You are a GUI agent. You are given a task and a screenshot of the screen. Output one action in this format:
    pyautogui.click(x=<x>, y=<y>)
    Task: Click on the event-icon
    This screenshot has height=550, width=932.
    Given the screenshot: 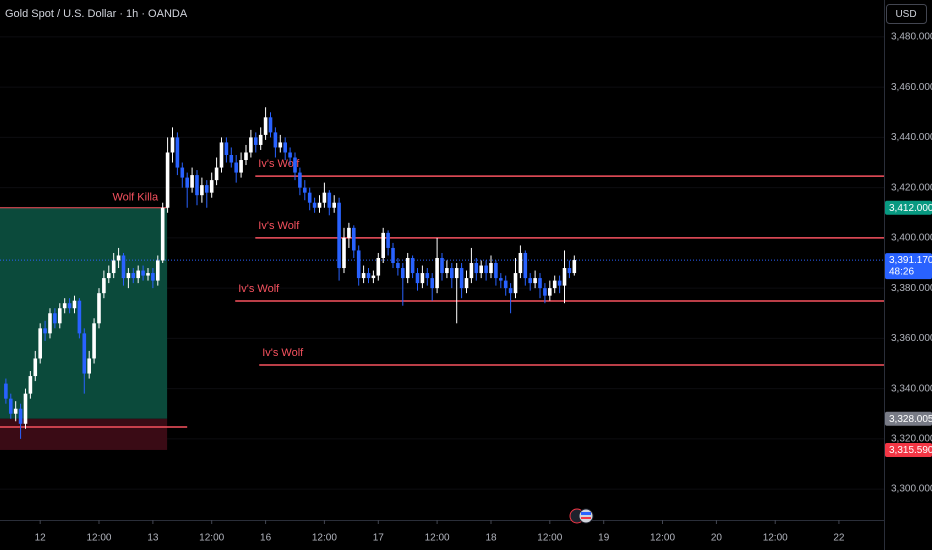 What is the action you would take?
    pyautogui.click(x=586, y=516)
    